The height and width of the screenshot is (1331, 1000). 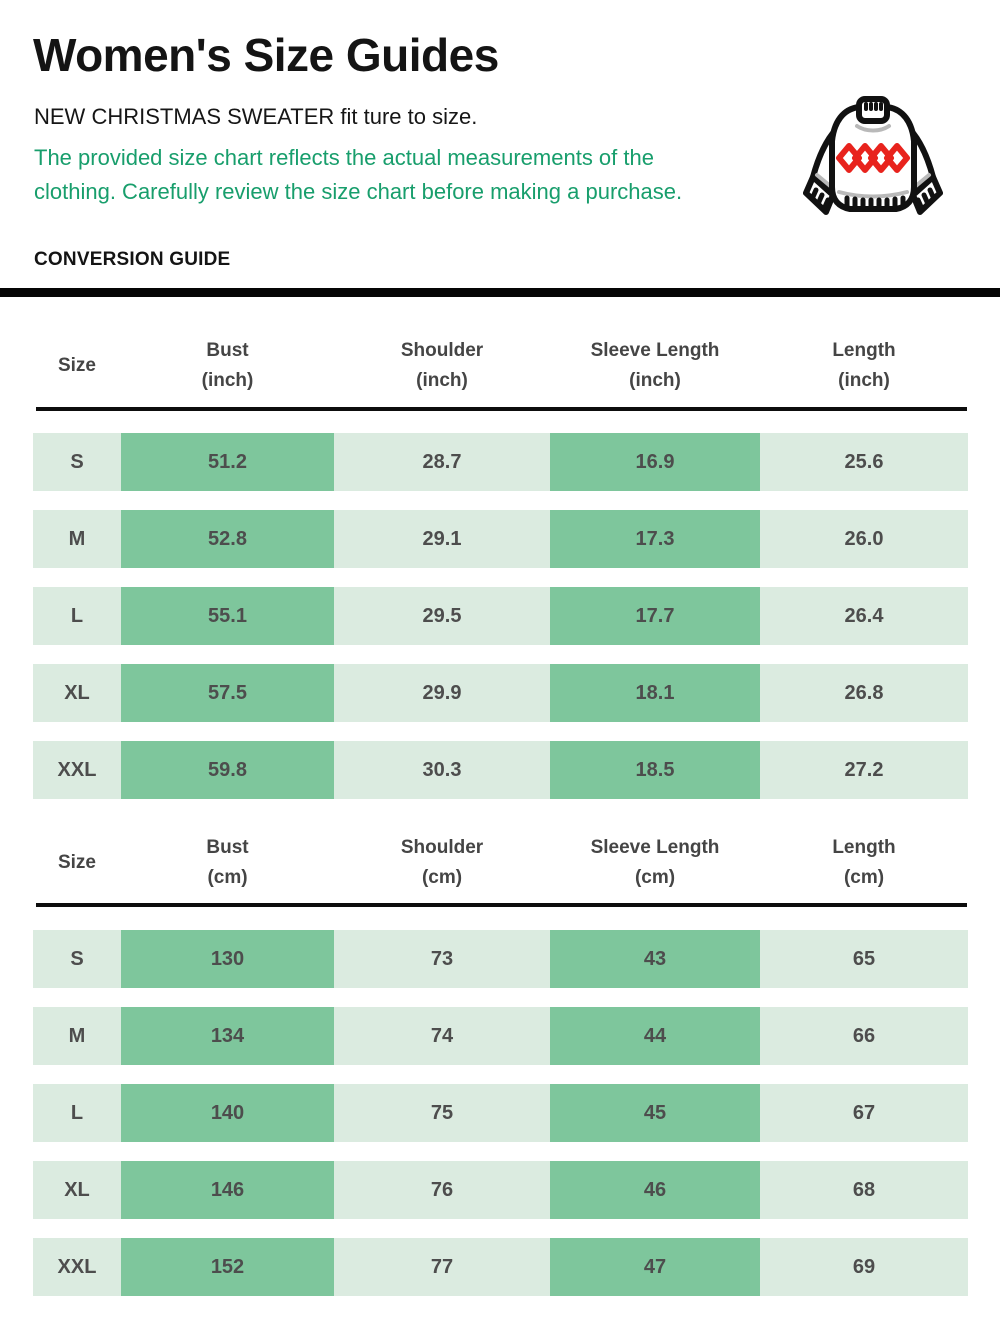 What do you see at coordinates (864, 539) in the screenshot?
I see `value-cell: 26.0` at bounding box center [864, 539].